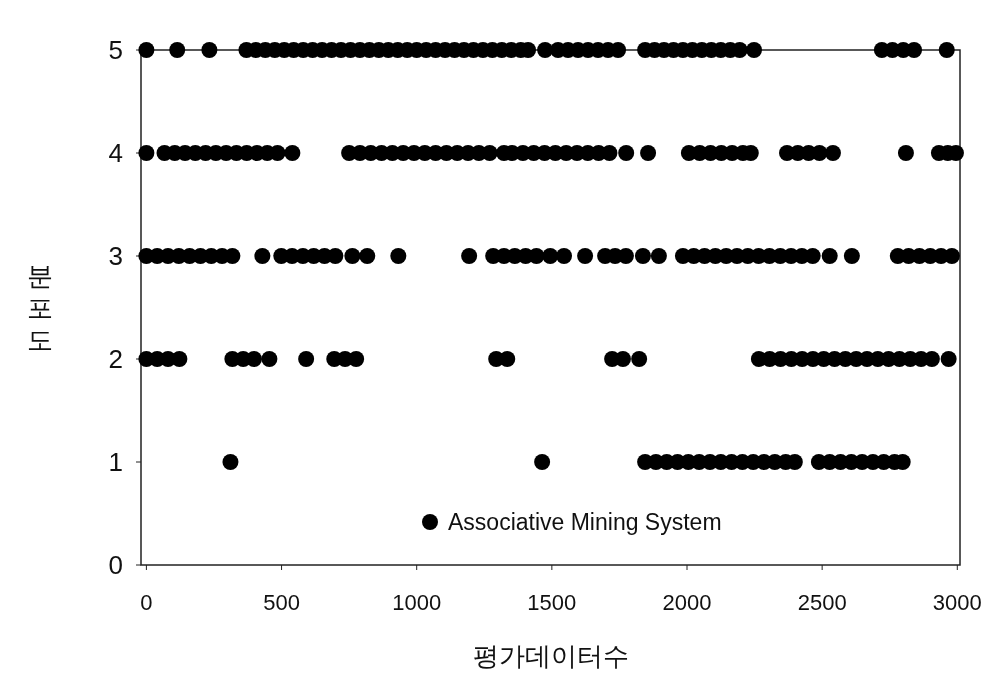  What do you see at coordinates (822, 602) in the screenshot?
I see `x-tick-label: 2500` at bounding box center [822, 602].